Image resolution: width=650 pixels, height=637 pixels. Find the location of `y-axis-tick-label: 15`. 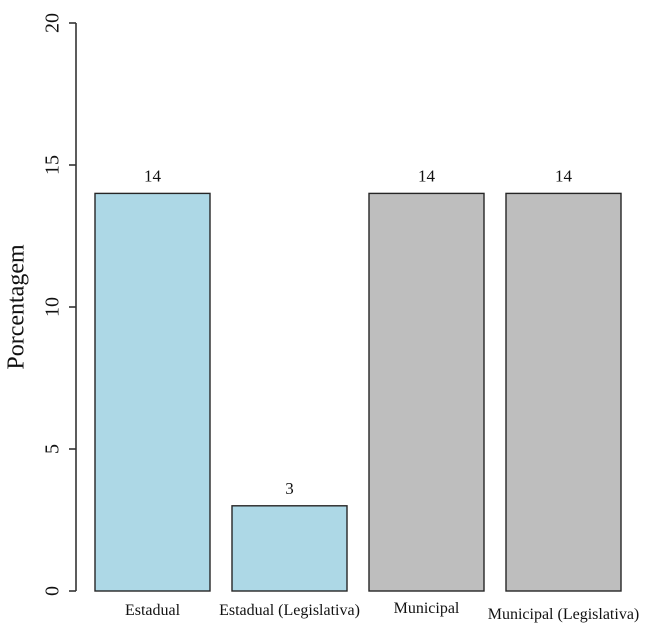

y-axis-tick-label: 15 is located at coordinates (53, 165).